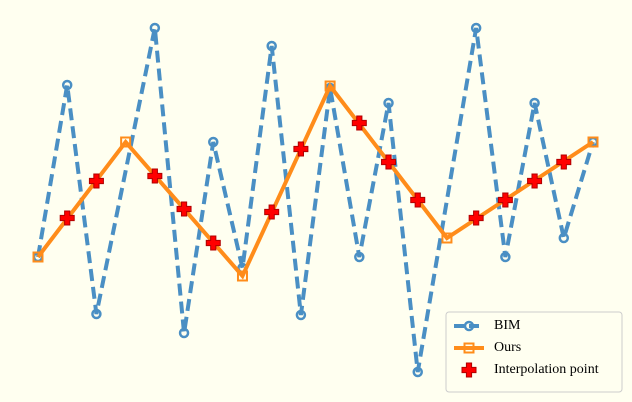 This screenshot has height=402, width=632. What do you see at coordinates (507, 325) in the screenshot?
I see `legend-label: BIM` at bounding box center [507, 325].